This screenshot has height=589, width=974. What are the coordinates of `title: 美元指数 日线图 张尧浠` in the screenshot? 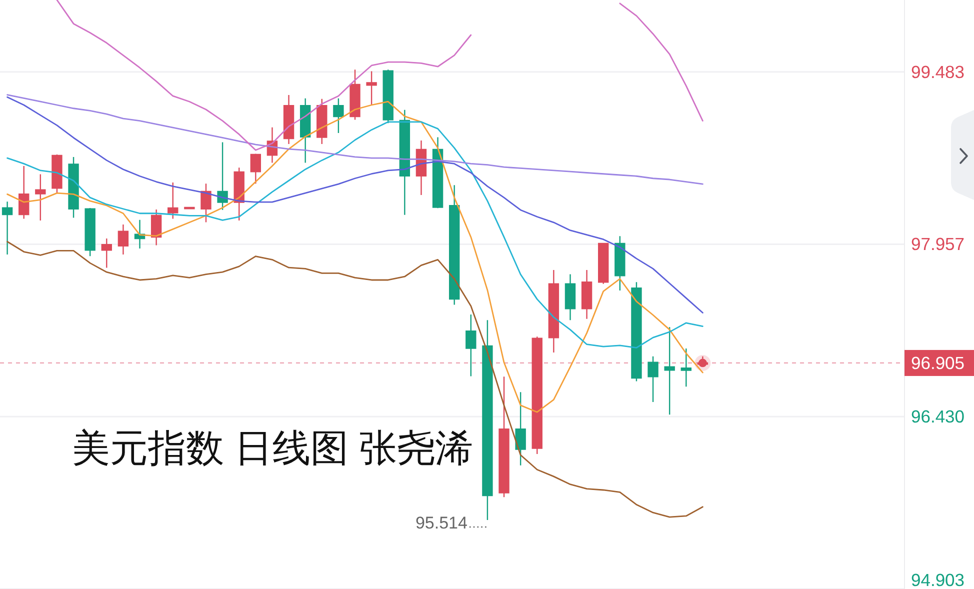 It's located at (273, 449).